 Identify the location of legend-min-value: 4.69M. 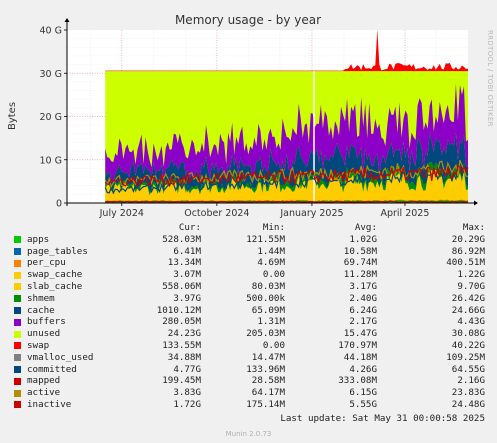
(271, 263).